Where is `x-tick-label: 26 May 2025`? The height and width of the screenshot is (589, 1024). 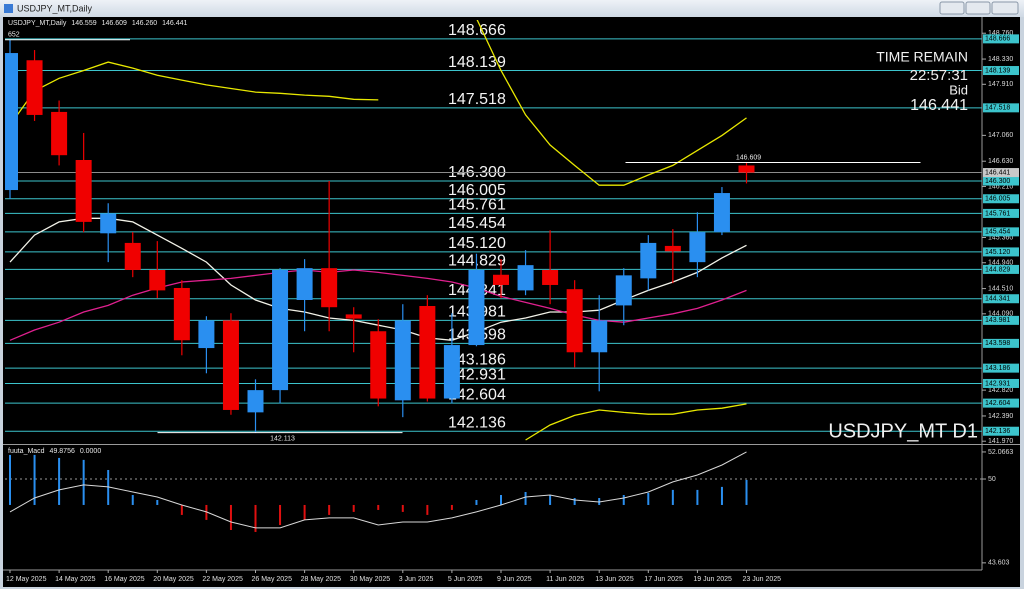
x-tick-label: 26 May 2025 is located at coordinates (272, 579).